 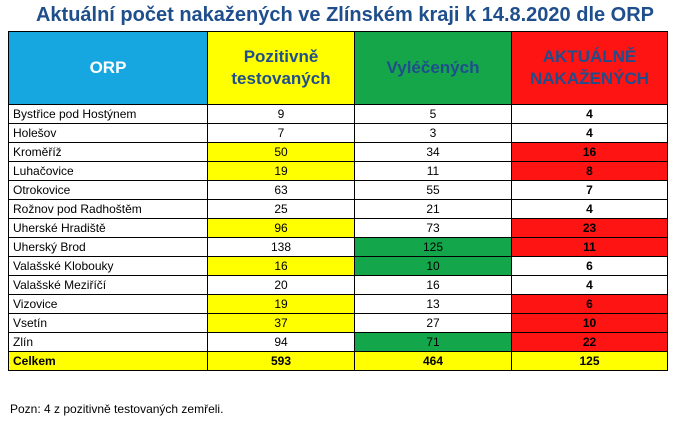 I want to click on cell-recovered: 21, so click(x=433, y=209).